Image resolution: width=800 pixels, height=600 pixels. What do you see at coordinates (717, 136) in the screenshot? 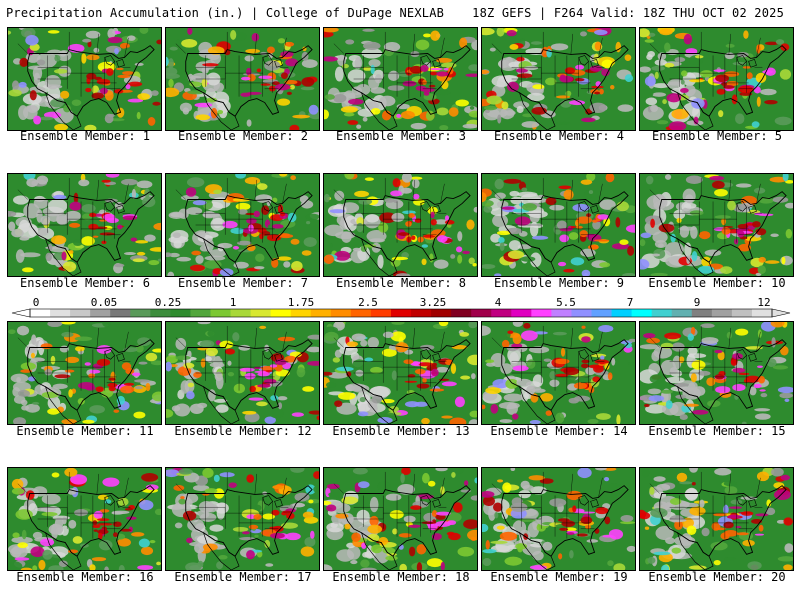
I see `ensemble-member-caption: Ensemble Member: 5` at bounding box center [717, 136].